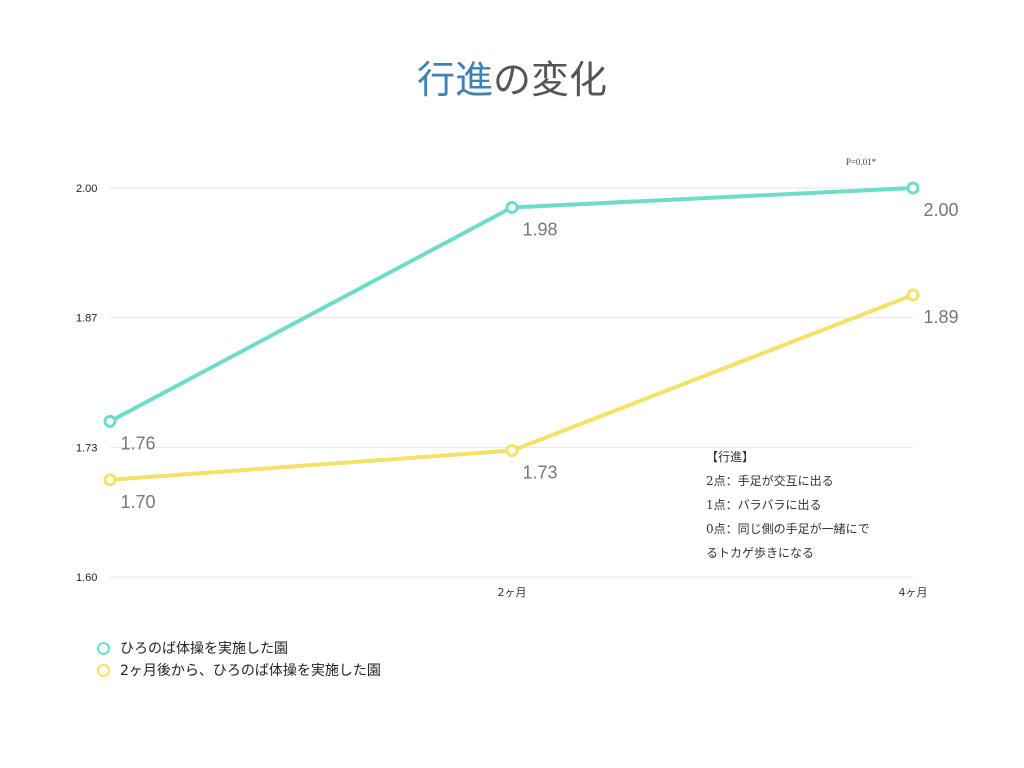 This screenshot has width=1024, height=768. I want to click on y-tick-label: 1.60, so click(86, 578).